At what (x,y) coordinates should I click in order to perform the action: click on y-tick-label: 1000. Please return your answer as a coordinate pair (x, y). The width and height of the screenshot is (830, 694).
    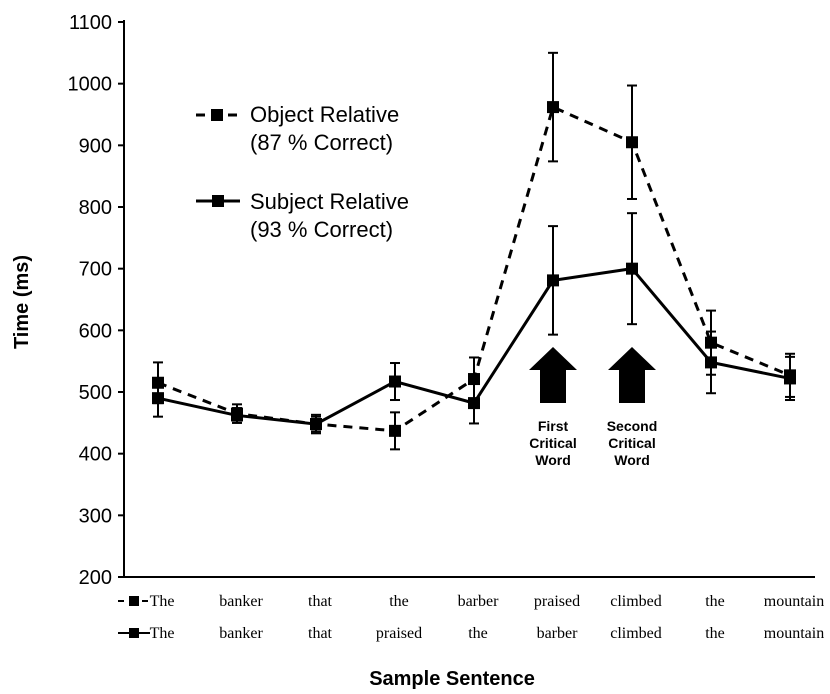
    Looking at the image, I should click on (90, 85).